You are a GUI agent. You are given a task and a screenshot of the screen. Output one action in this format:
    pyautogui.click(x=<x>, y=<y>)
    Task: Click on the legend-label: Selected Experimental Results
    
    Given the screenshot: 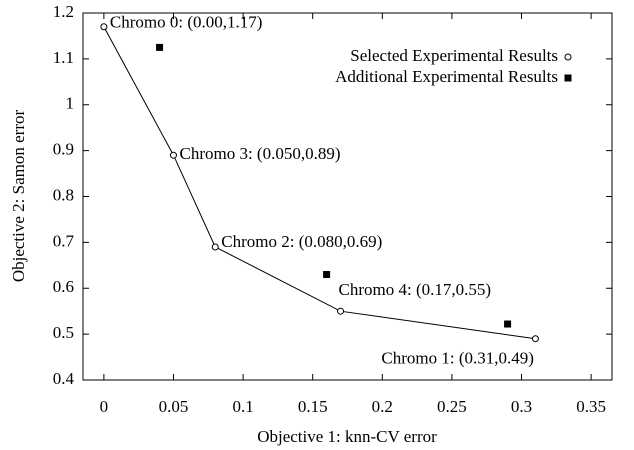 What is the action you would take?
    pyautogui.click(x=454, y=55)
    